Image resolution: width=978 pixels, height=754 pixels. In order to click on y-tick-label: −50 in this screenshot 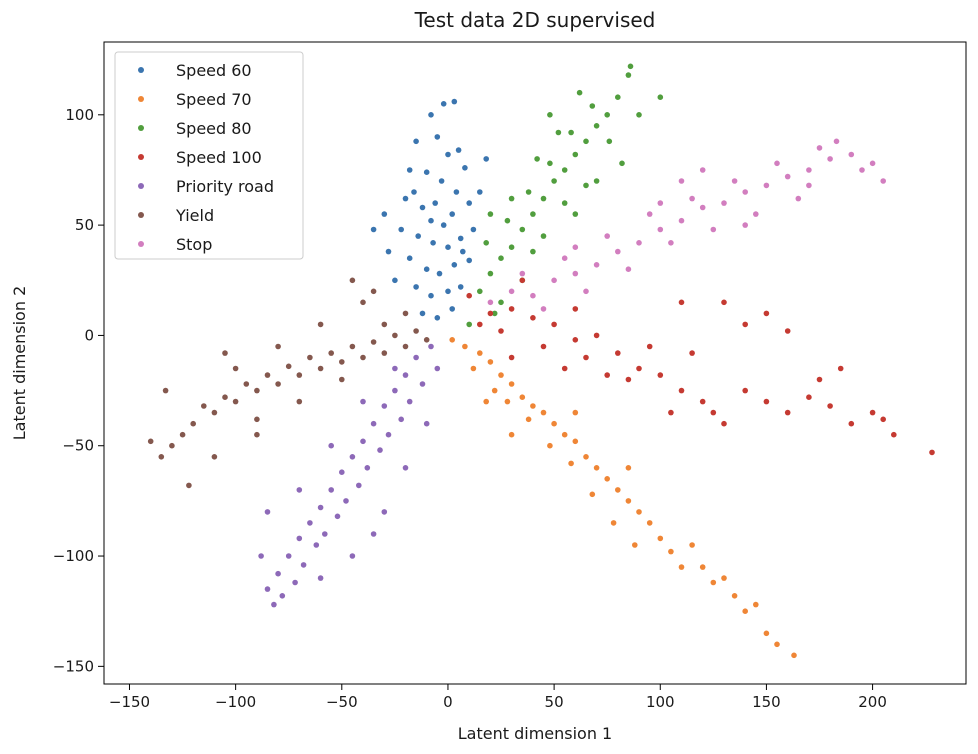, I will do `click(78, 446)`.